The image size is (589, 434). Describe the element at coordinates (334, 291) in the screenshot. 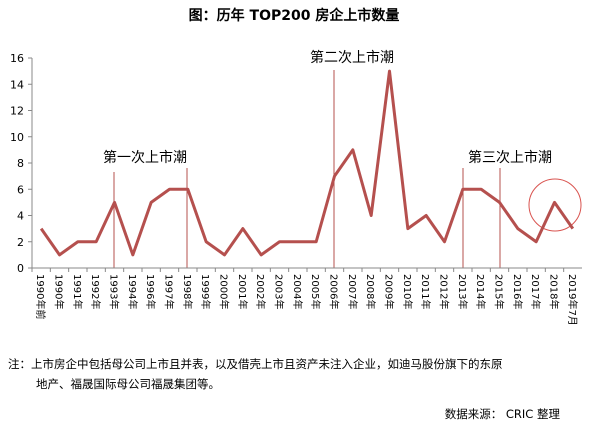

I see `x-tick-label: 2006年` at that location.